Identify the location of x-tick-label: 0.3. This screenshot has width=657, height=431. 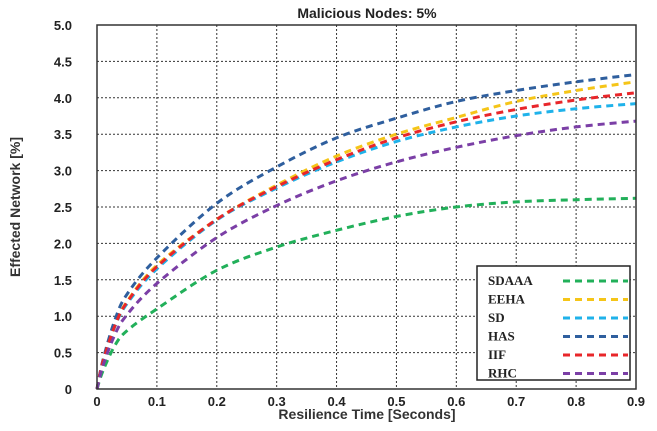
(277, 401).